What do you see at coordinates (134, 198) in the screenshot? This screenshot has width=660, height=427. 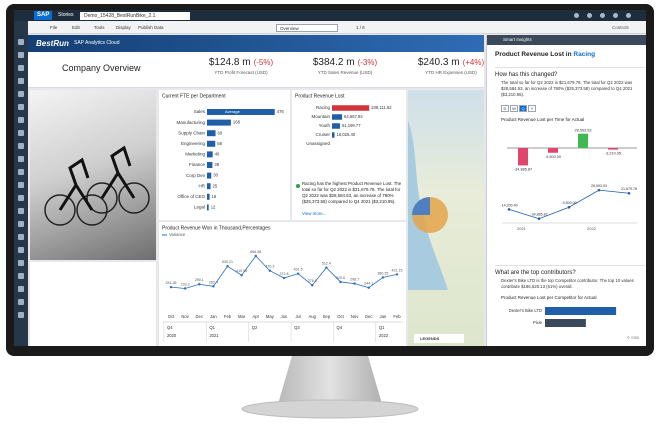 I see `wheel` at bounding box center [134, 198].